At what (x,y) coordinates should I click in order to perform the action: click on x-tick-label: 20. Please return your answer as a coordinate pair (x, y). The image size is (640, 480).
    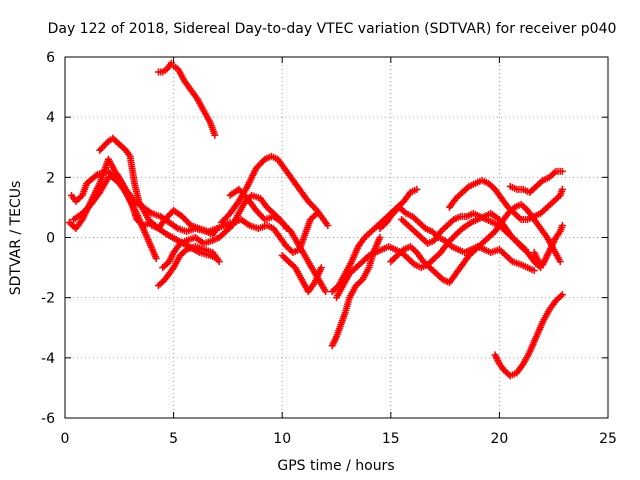
    Looking at the image, I should click on (499, 439).